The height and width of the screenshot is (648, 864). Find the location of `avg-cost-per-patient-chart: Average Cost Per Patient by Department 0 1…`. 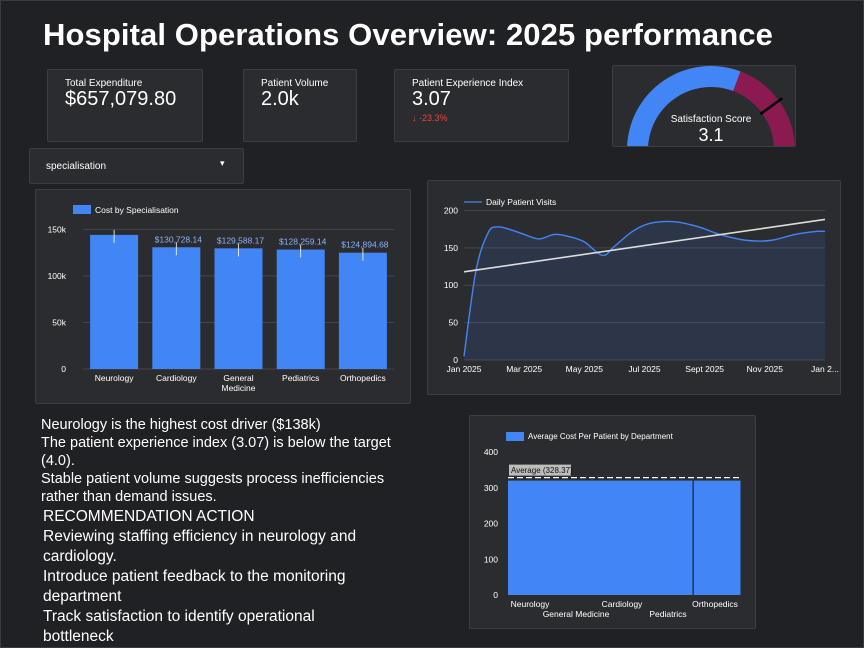

avg-cost-per-patient-chart: Average Cost Per Patient by Department 0 1… is located at coordinates (612, 525).